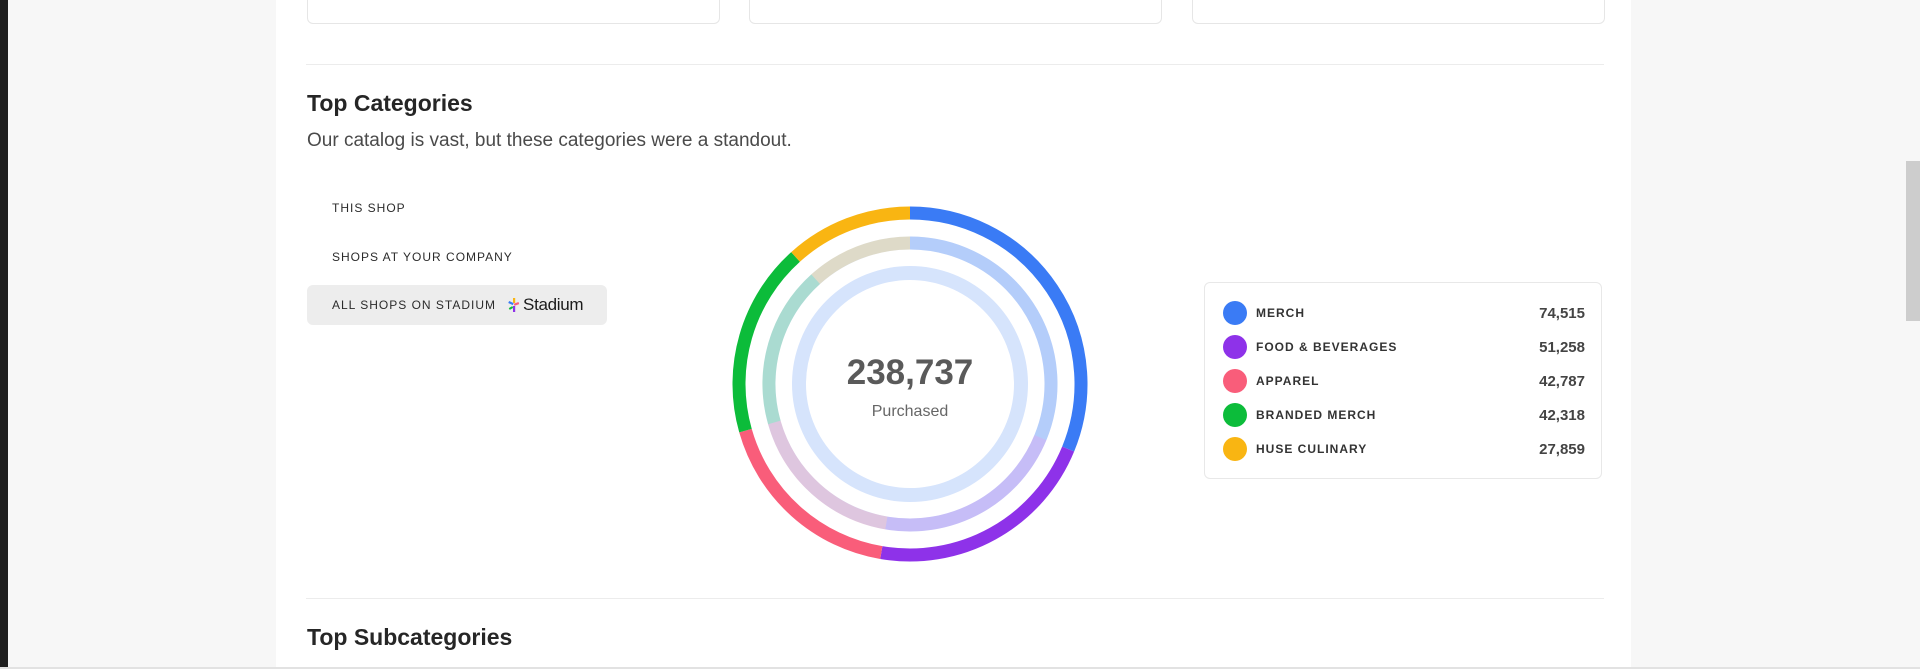 This screenshot has width=1920, height=669. What do you see at coordinates (1327, 347) in the screenshot?
I see `legend-label: FOOD & BEVERAGES` at bounding box center [1327, 347].